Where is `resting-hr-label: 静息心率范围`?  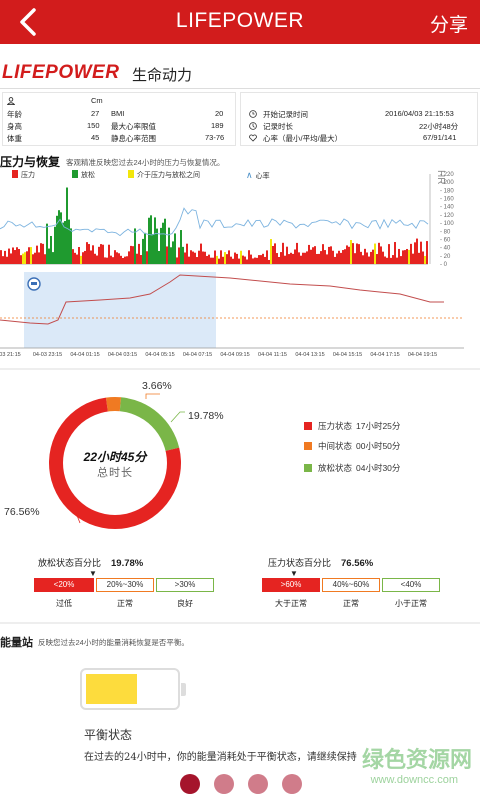
resting-hr-label: 静息心率范围 is located at coordinates (133, 138).